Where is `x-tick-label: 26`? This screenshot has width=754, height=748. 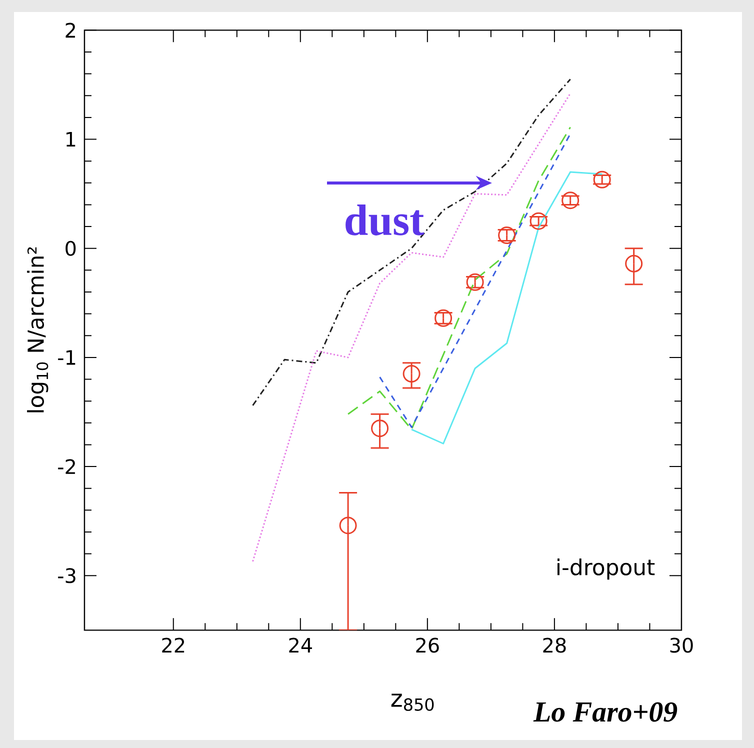
x-tick-label: 26 is located at coordinates (427, 645).